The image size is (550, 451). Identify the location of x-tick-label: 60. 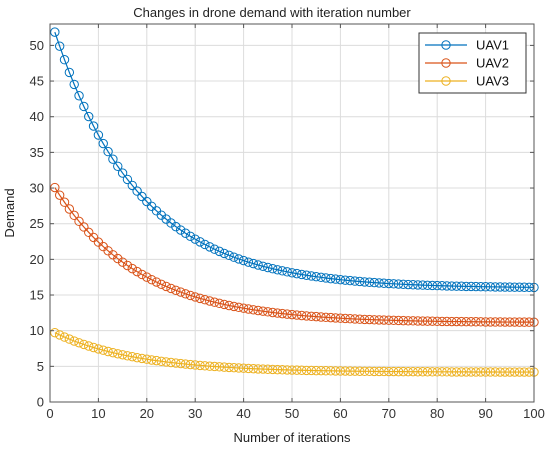
(340, 413).